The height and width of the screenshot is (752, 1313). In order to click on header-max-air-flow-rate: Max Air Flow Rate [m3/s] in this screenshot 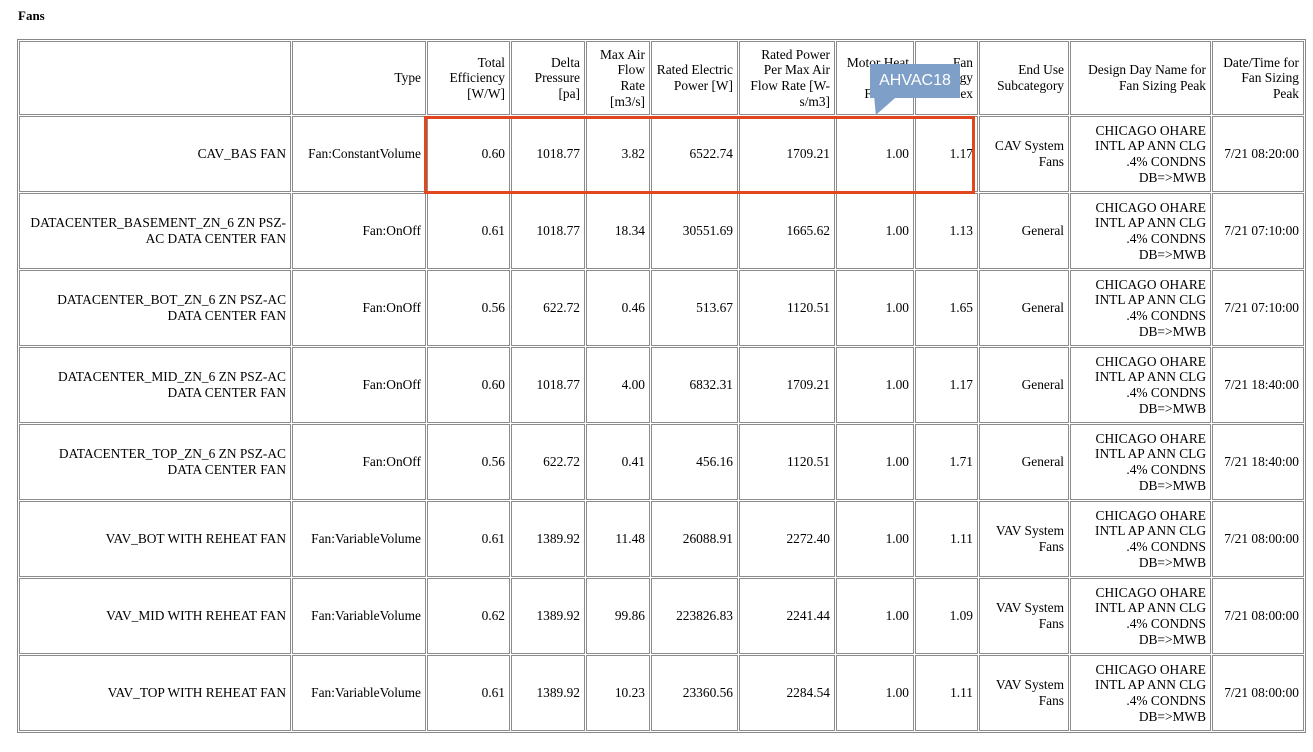, I will do `click(618, 78)`.